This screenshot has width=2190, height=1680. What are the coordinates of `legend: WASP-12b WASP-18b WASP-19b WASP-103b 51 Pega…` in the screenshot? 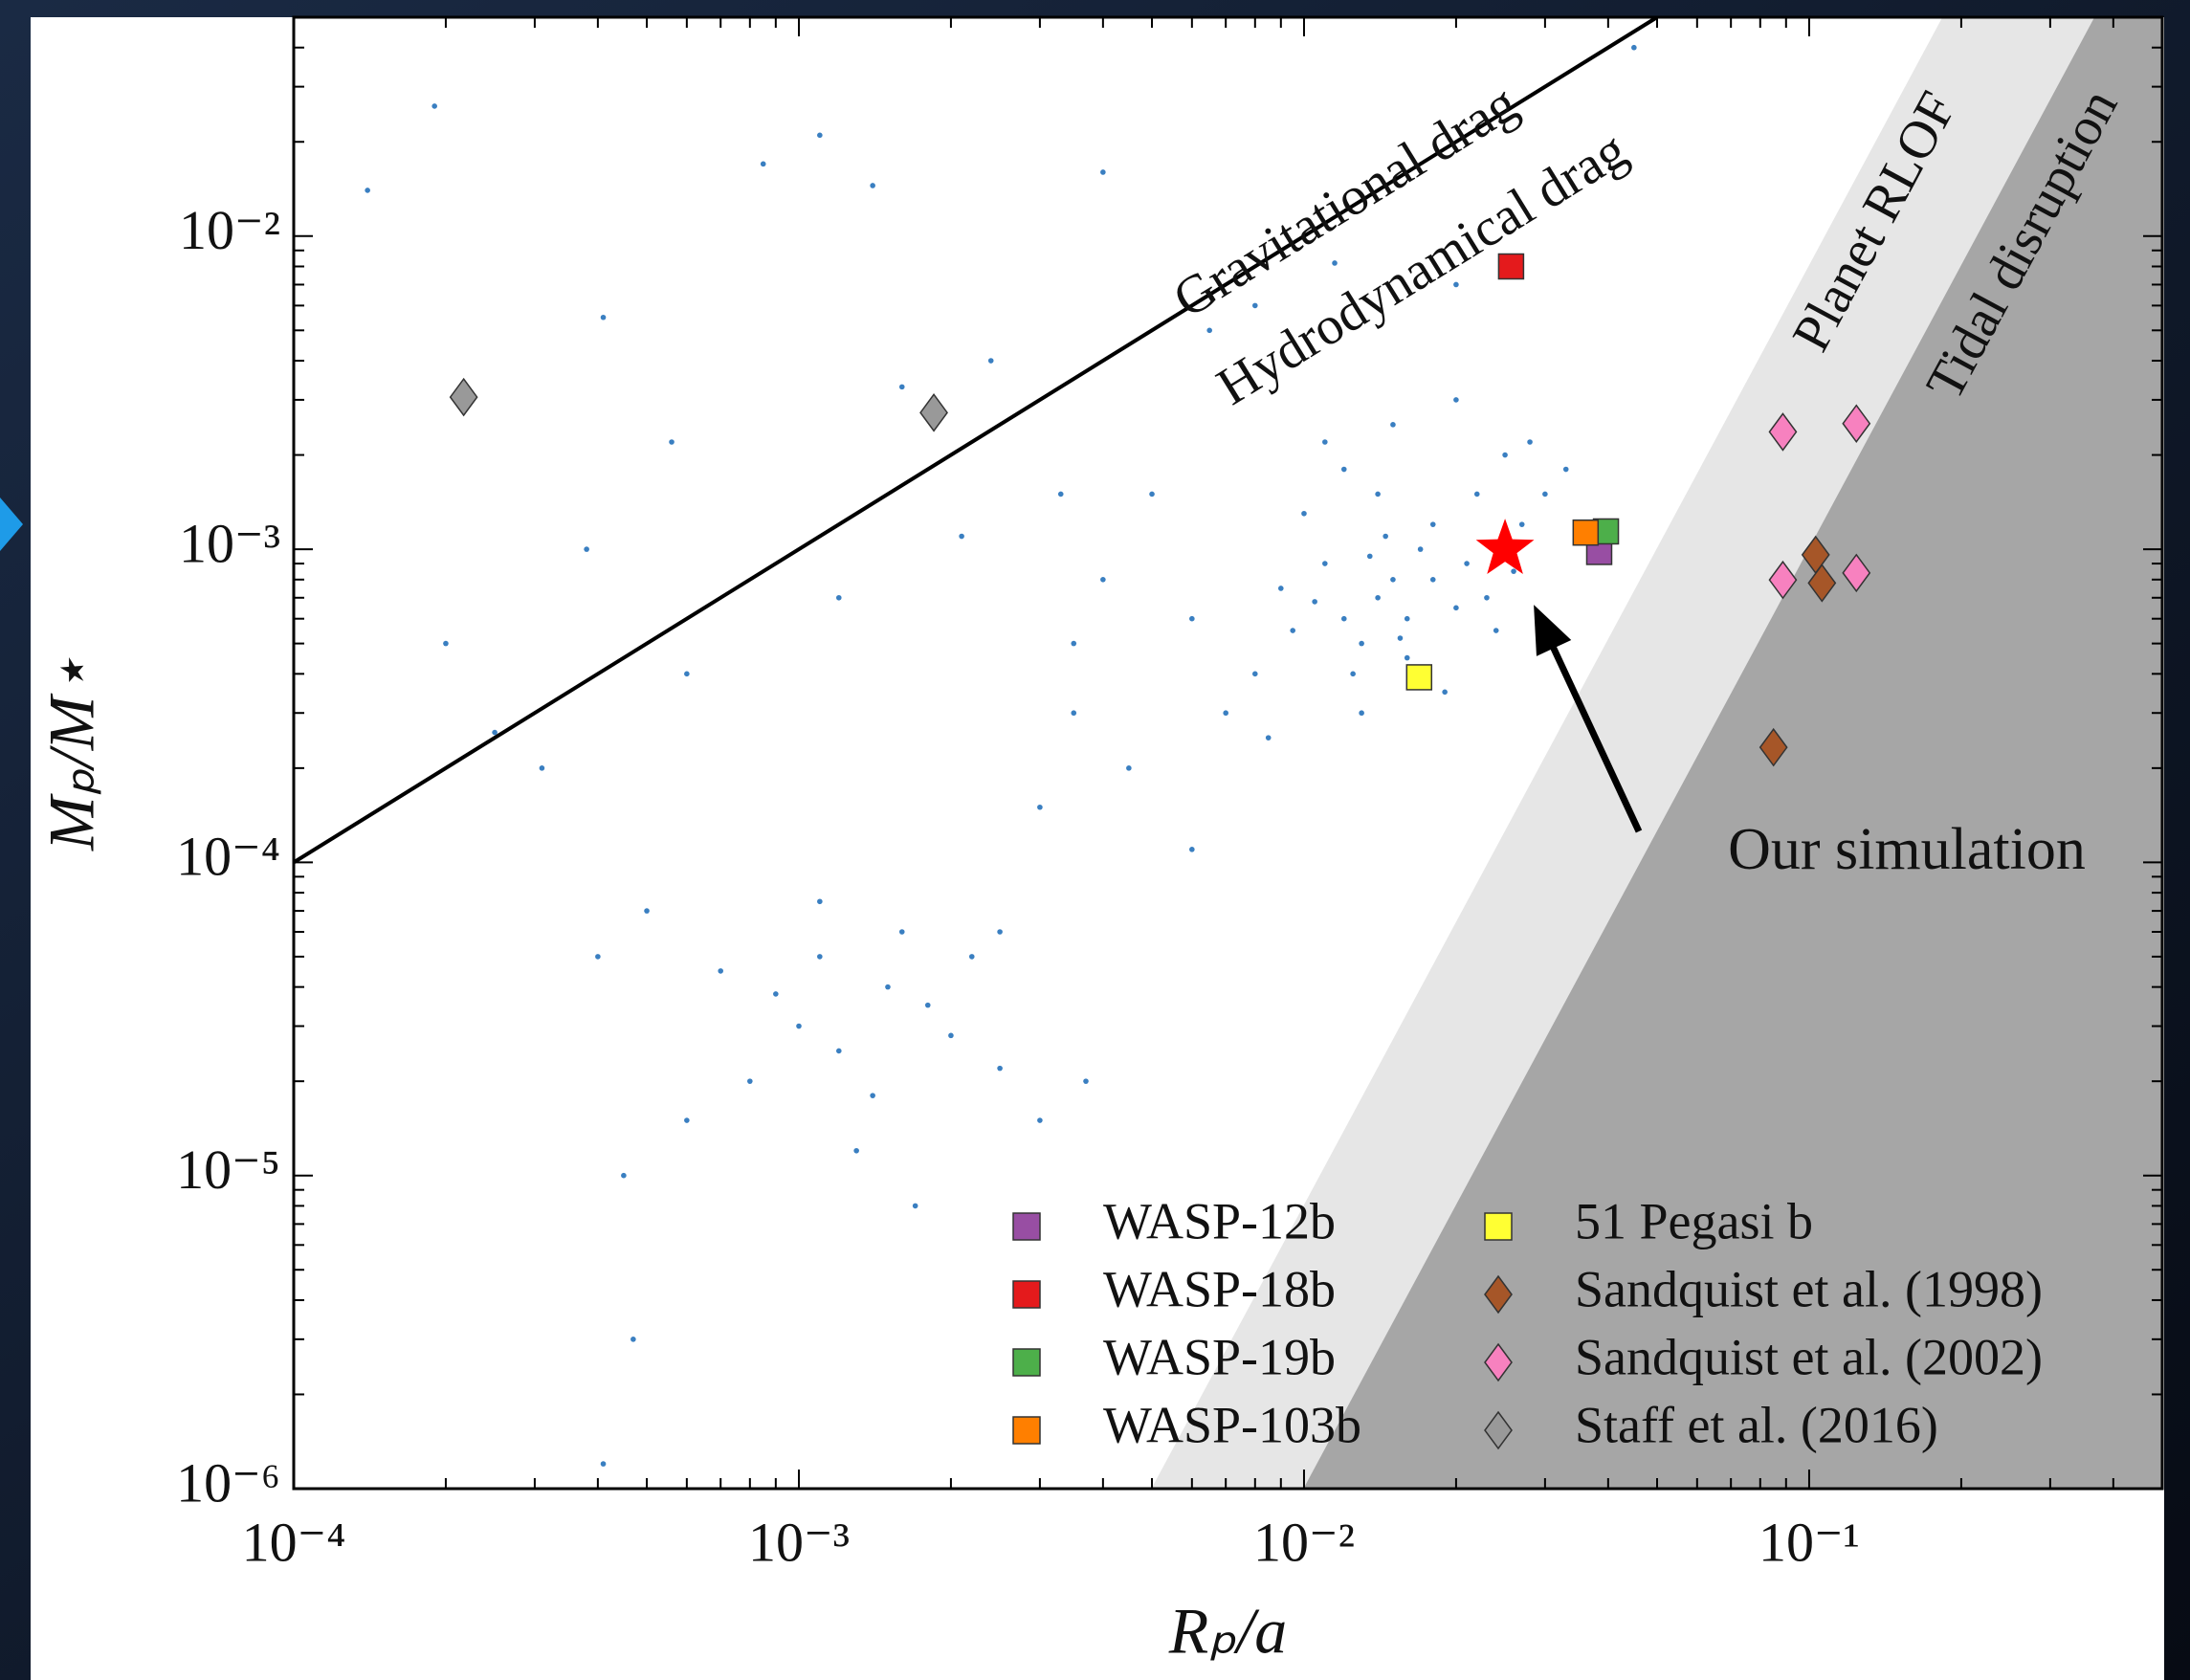 It's located at (1528, 1322).